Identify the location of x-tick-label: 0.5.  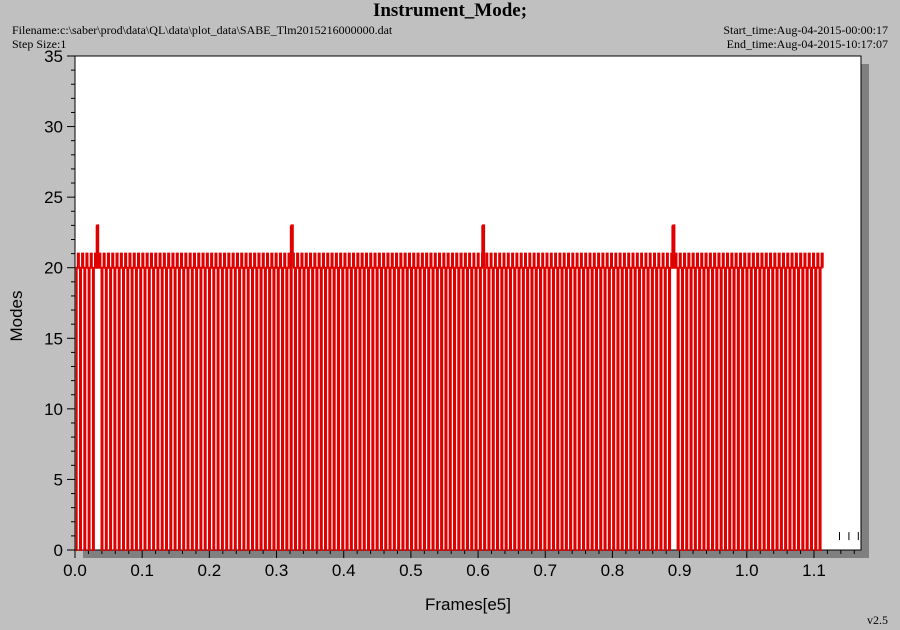
(411, 570).